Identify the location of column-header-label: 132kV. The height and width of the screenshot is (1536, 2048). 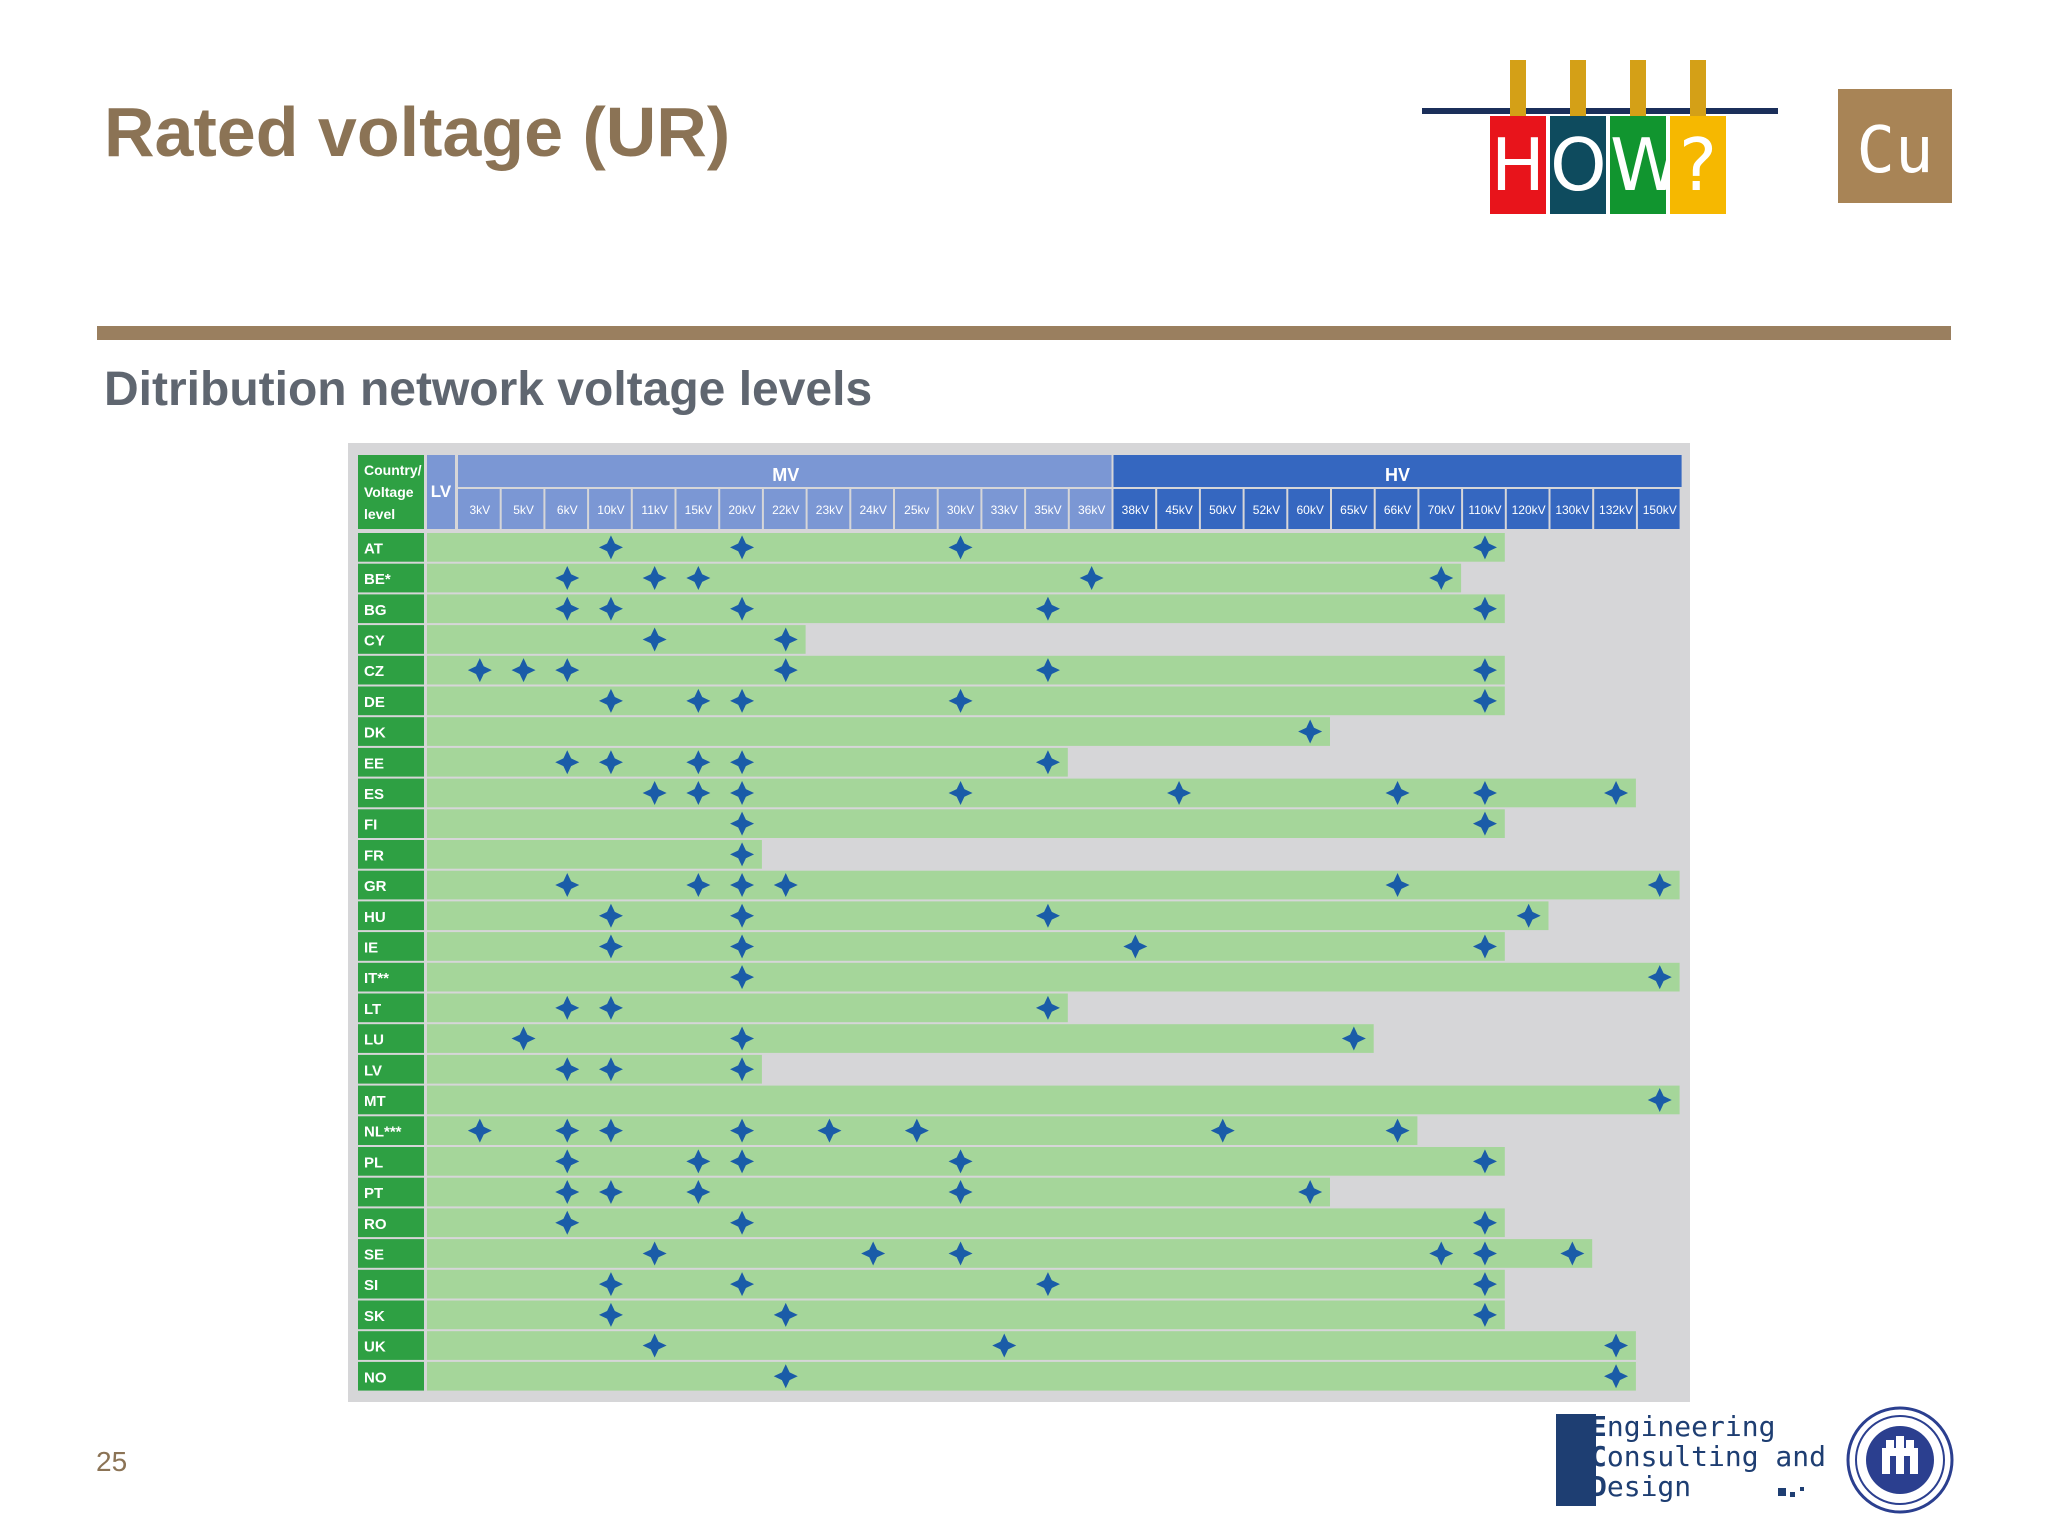
(1616, 510).